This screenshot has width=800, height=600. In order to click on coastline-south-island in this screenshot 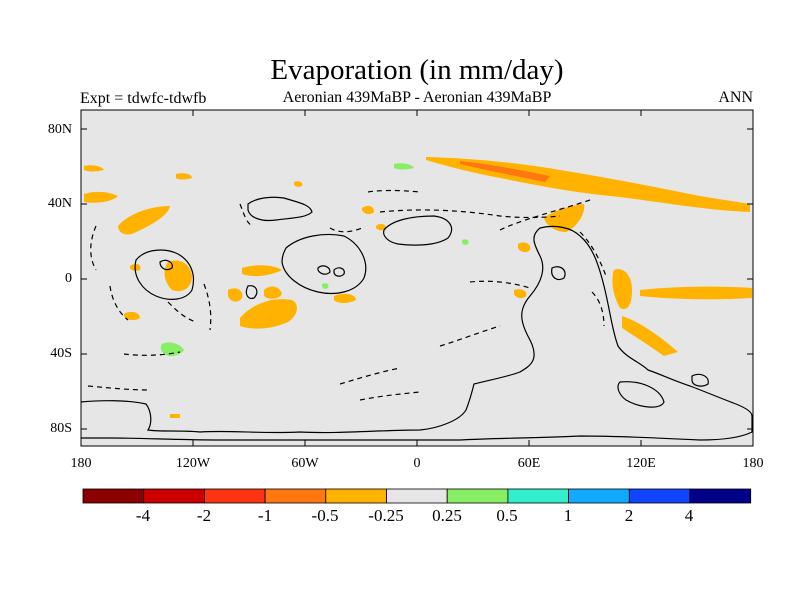, I will do `click(641, 394)`.